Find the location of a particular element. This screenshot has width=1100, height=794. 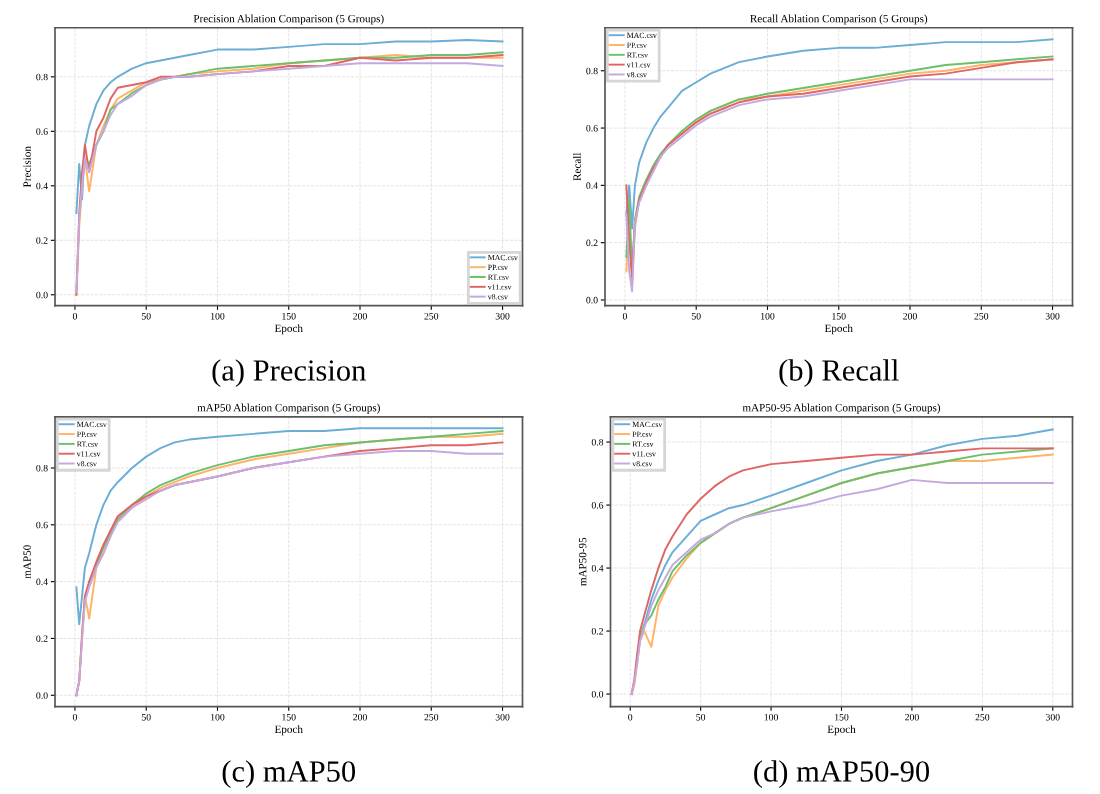

text: (b) Recall is located at coordinates (839, 373).